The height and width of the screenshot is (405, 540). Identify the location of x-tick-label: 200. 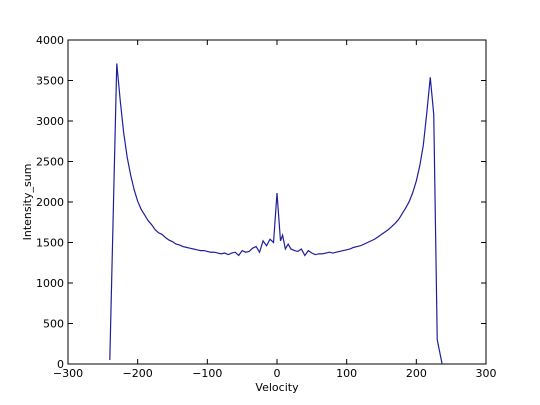
(416, 373).